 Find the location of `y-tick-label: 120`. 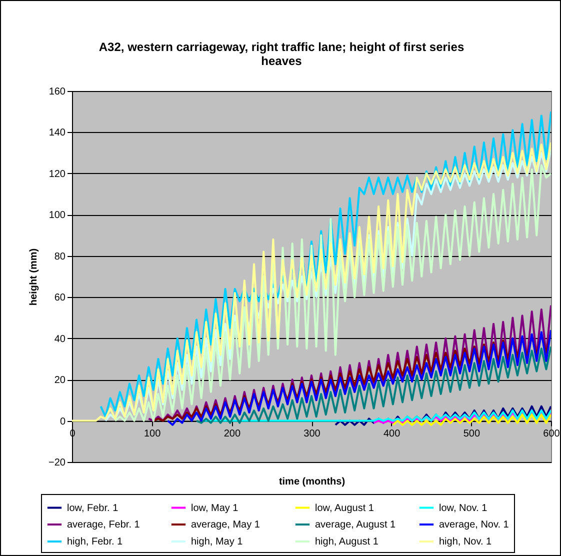

y-tick-label: 120 is located at coordinates (57, 174).